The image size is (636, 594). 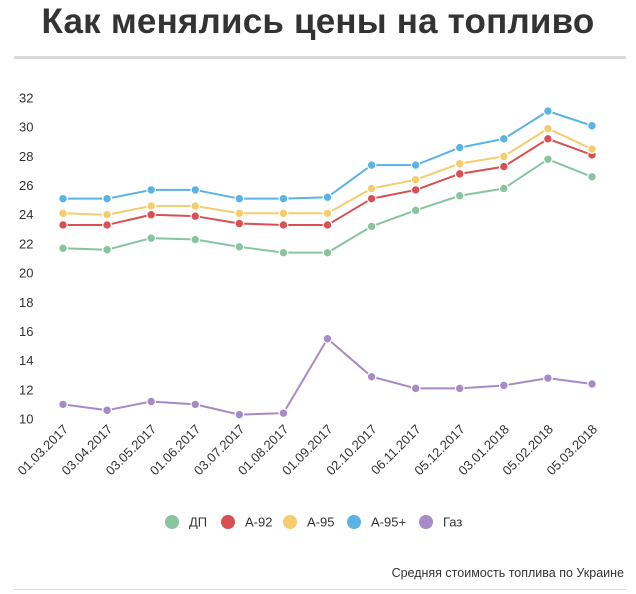 What do you see at coordinates (198, 522) in the screenshot?
I see `legend-label: ДП` at bounding box center [198, 522].